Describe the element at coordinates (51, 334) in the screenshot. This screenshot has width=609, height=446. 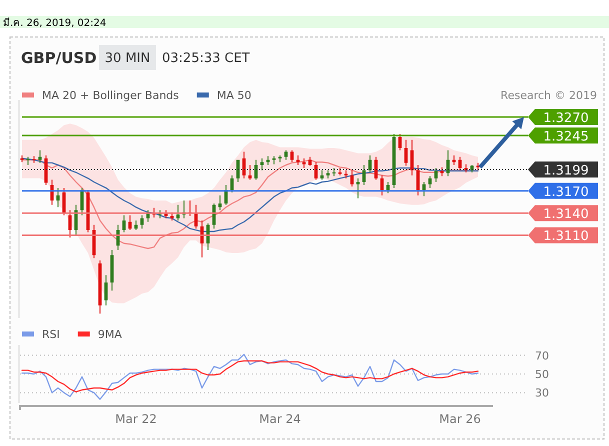
I see `legend-label: RSI` at that location.